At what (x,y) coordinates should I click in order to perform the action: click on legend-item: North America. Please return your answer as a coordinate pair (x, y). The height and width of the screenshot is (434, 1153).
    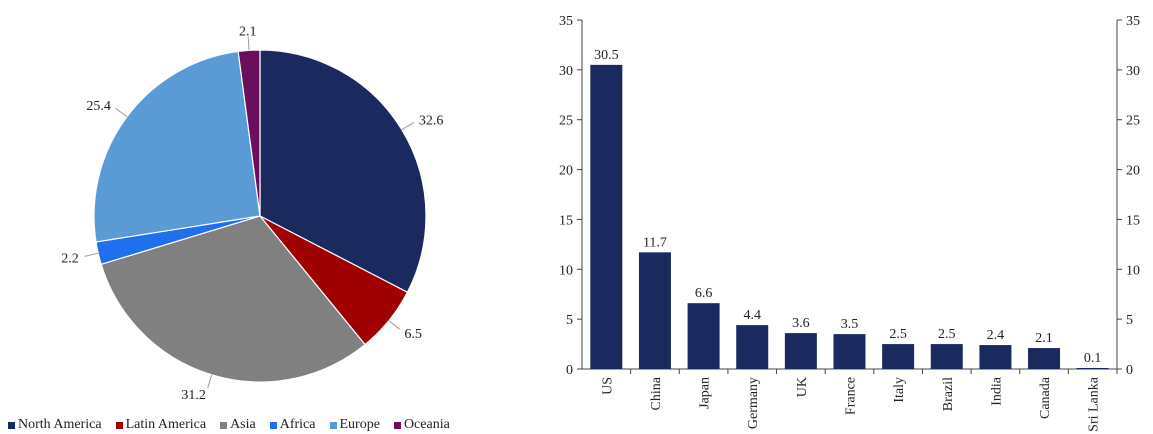
    Looking at the image, I should click on (55, 425).